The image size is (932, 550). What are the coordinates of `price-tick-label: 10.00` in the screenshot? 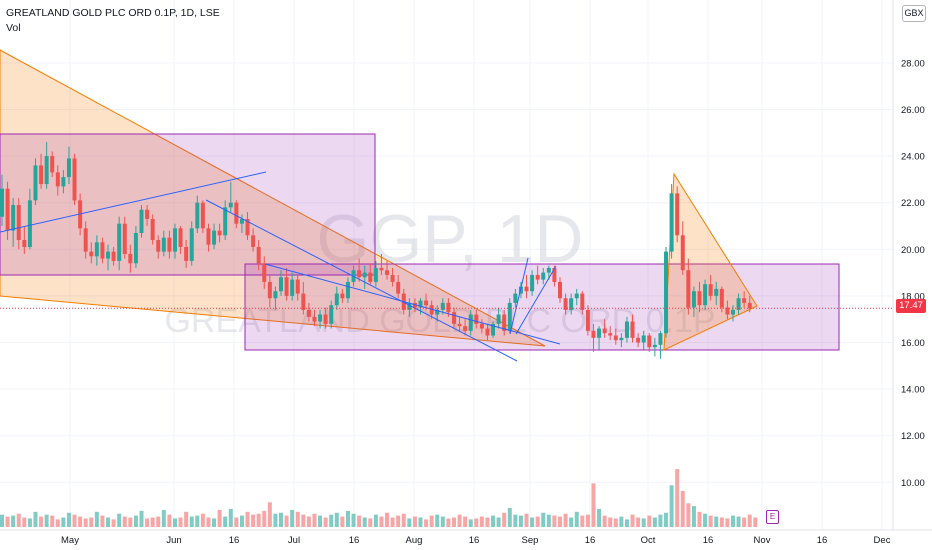 It's located at (913, 483).